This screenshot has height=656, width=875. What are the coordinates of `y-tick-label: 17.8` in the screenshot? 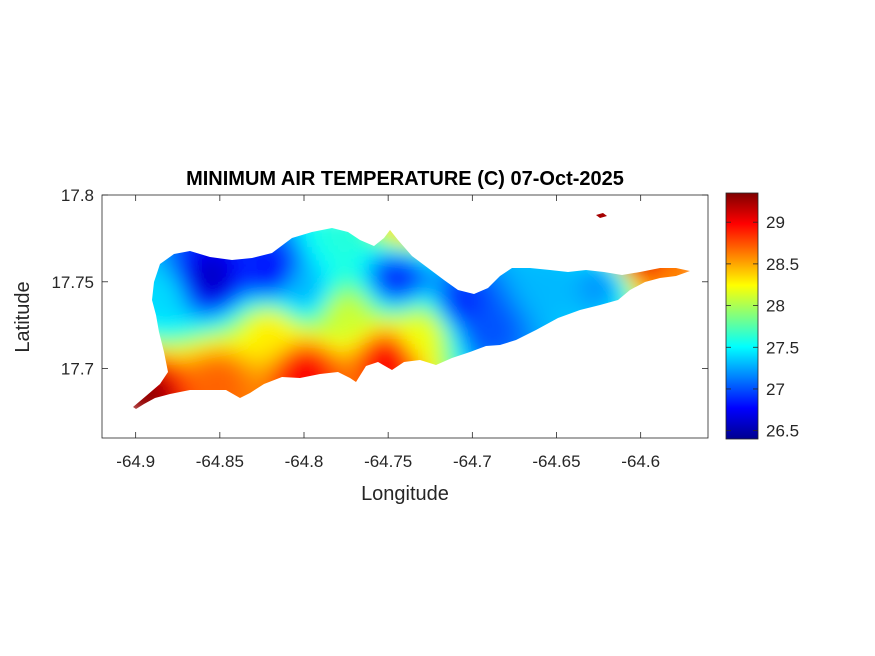 It's located at (77, 195).